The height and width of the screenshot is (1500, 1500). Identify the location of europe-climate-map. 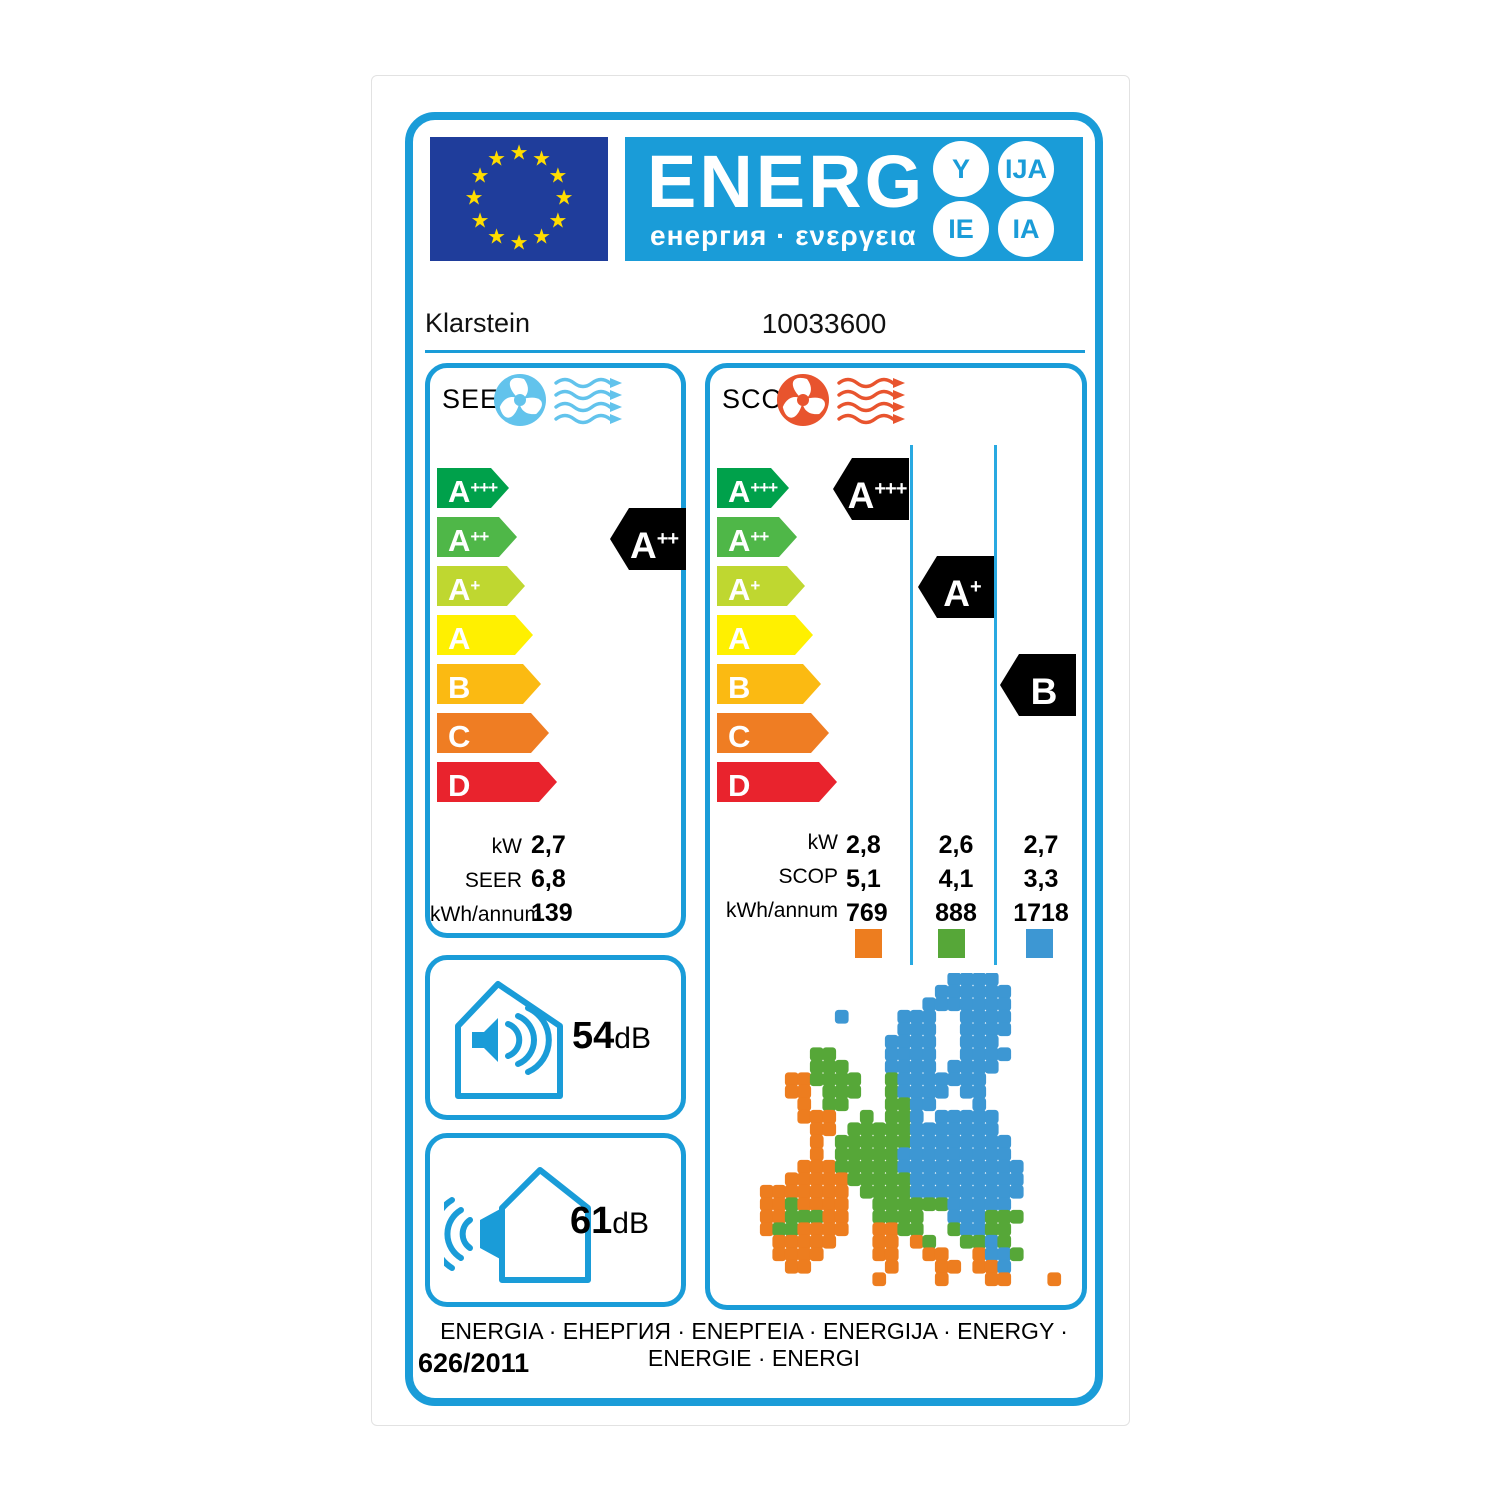
(910, 1130).